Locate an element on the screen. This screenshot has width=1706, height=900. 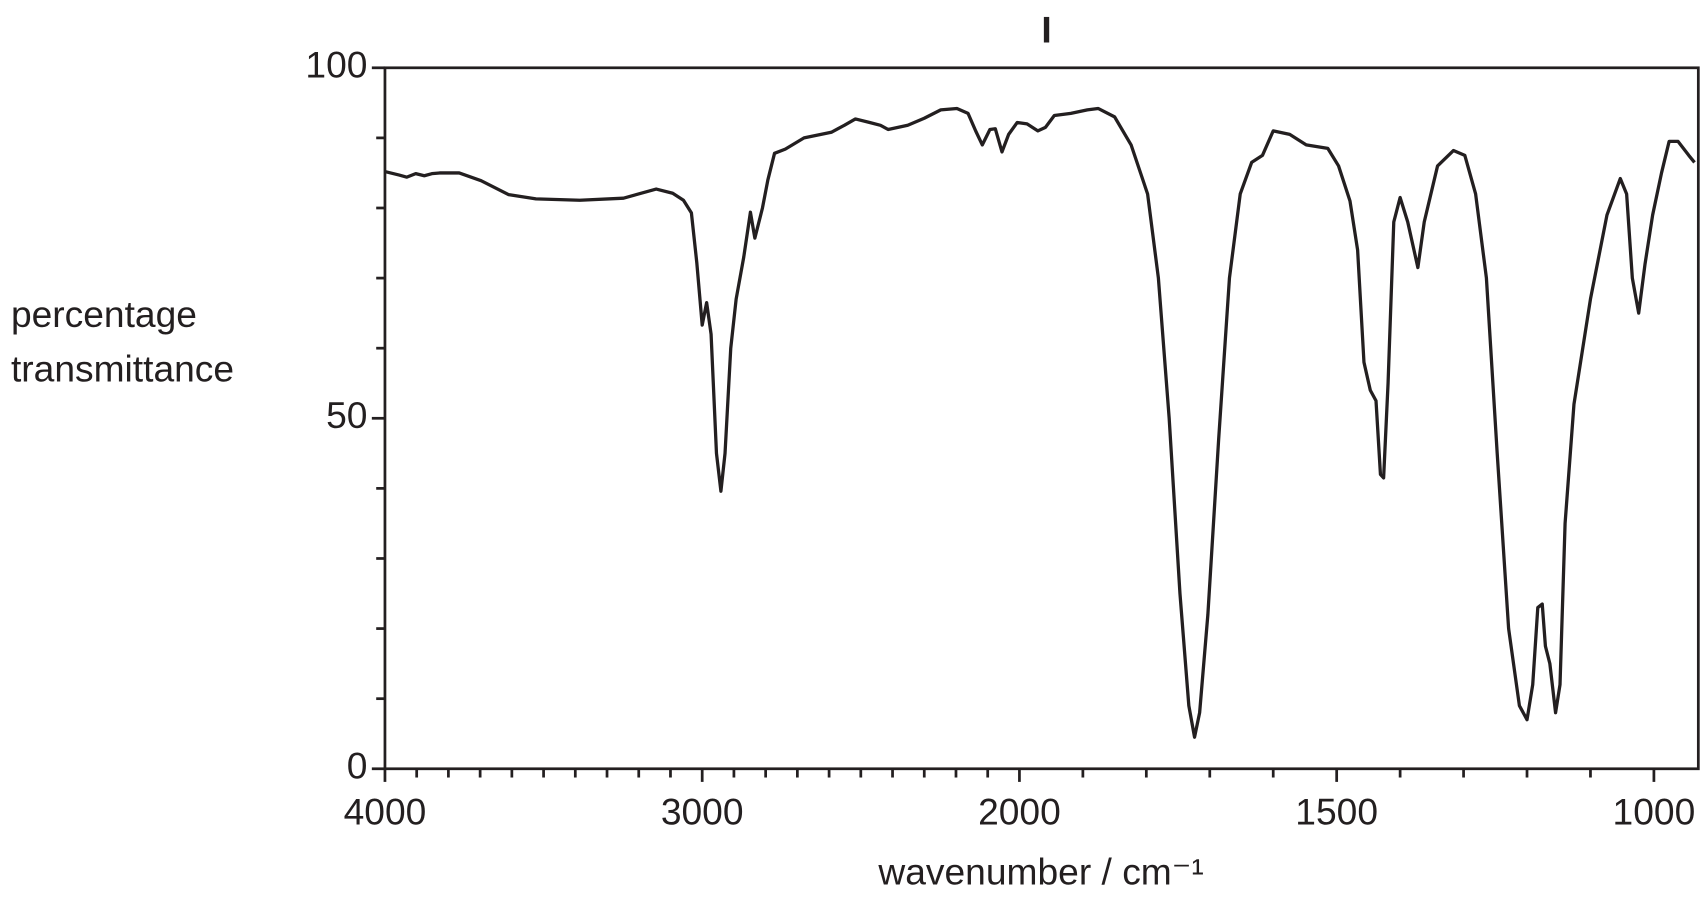
chart-title: I is located at coordinates (1046, 30).